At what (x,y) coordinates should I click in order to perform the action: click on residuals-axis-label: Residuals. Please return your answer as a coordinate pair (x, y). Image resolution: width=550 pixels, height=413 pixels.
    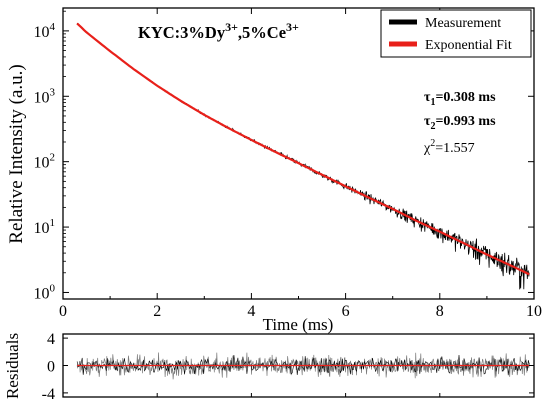
    Looking at the image, I should click on (12, 366).